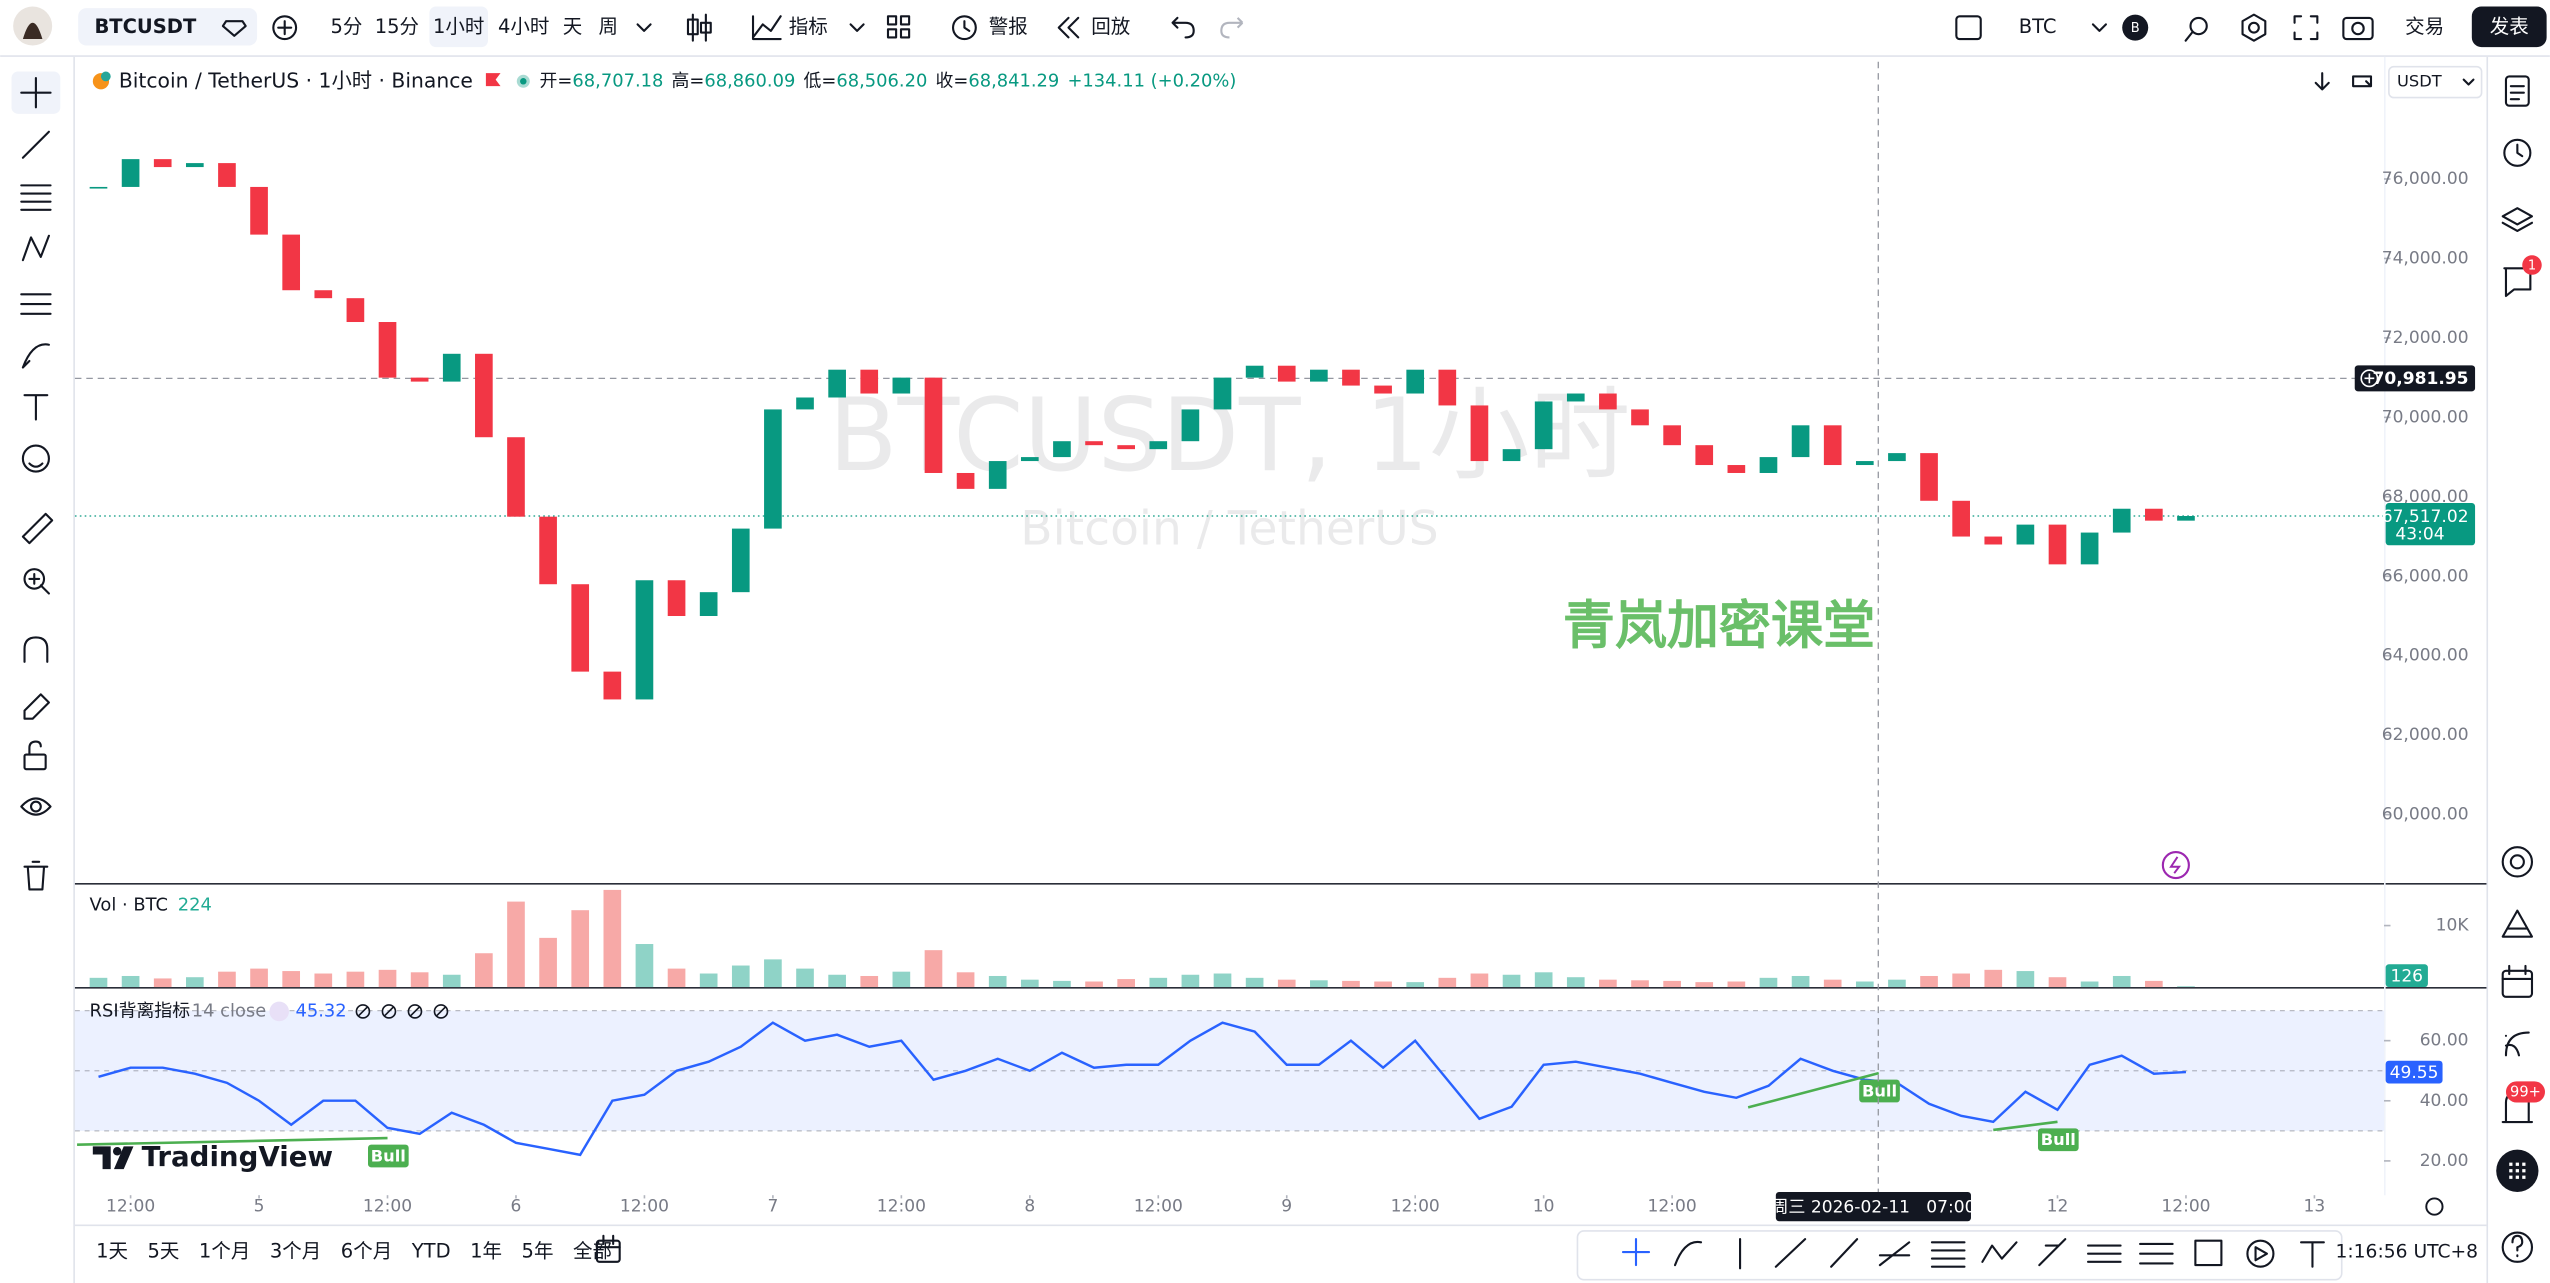 The height and width of the screenshot is (1283, 2550). What do you see at coordinates (2306, 28) in the screenshot?
I see `fullscreen-icon` at bounding box center [2306, 28].